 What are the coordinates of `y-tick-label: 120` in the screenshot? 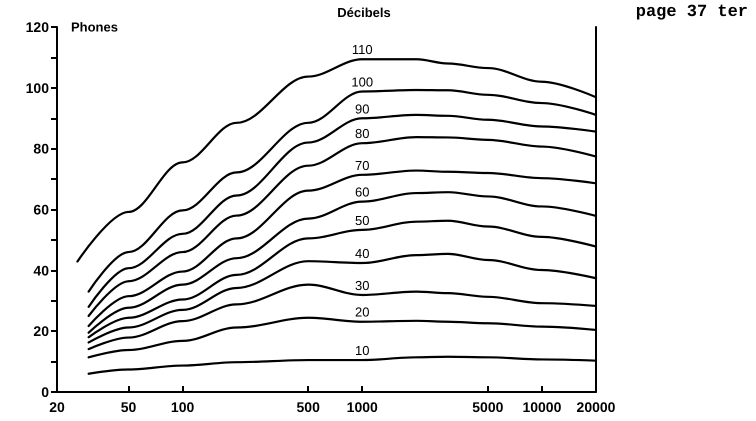 It's located at (38, 27).